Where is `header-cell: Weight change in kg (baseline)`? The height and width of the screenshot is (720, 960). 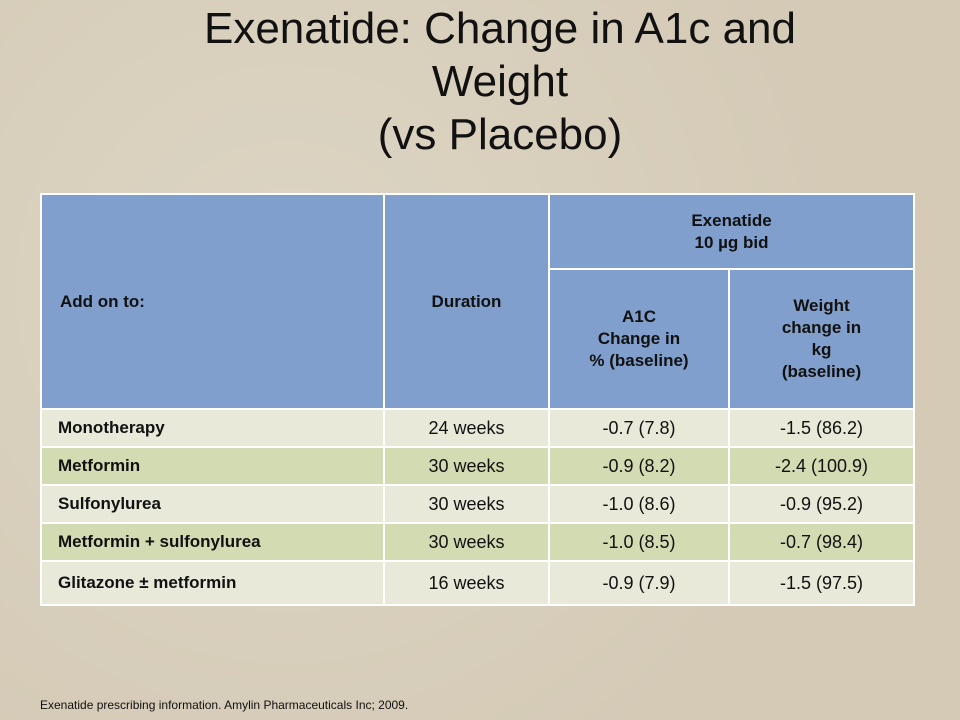 header-cell: Weight change in kg (baseline) is located at coordinates (821, 339).